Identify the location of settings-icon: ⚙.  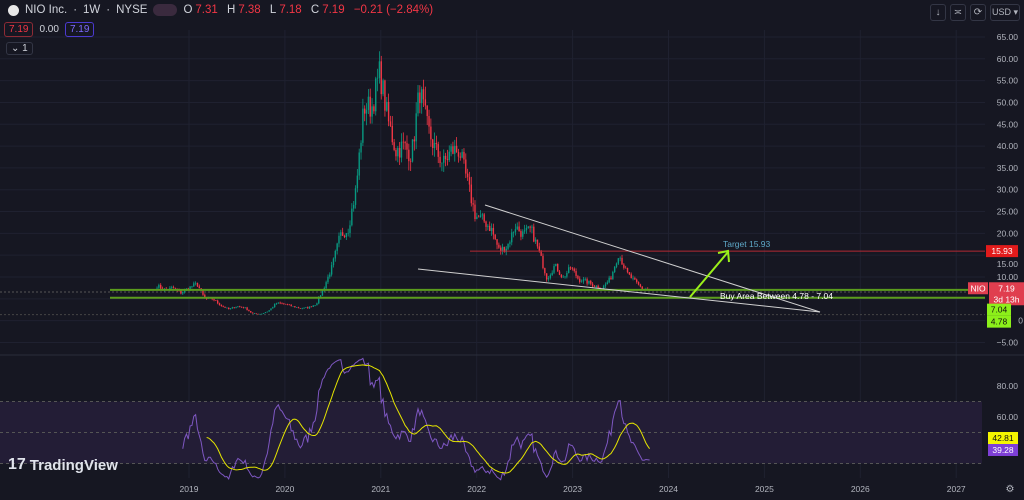
(1010, 489).